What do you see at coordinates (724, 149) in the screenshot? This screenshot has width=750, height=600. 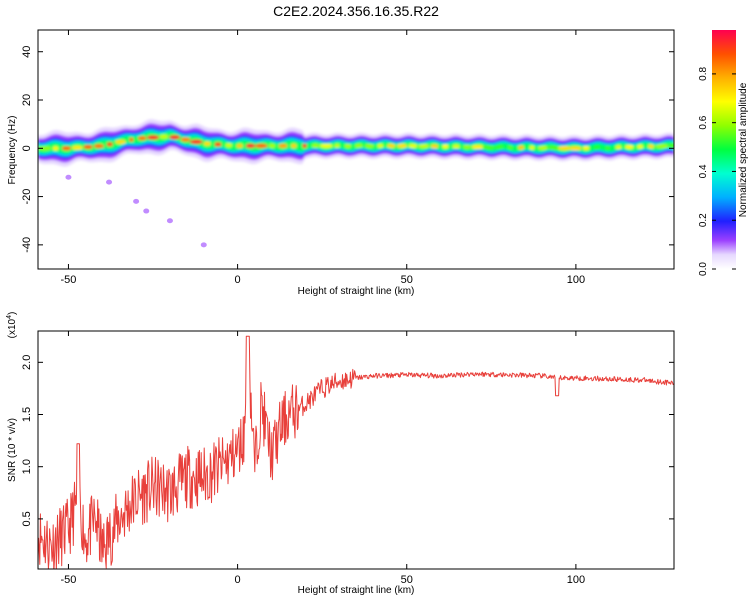 I see `colorbar-gradient` at bounding box center [724, 149].